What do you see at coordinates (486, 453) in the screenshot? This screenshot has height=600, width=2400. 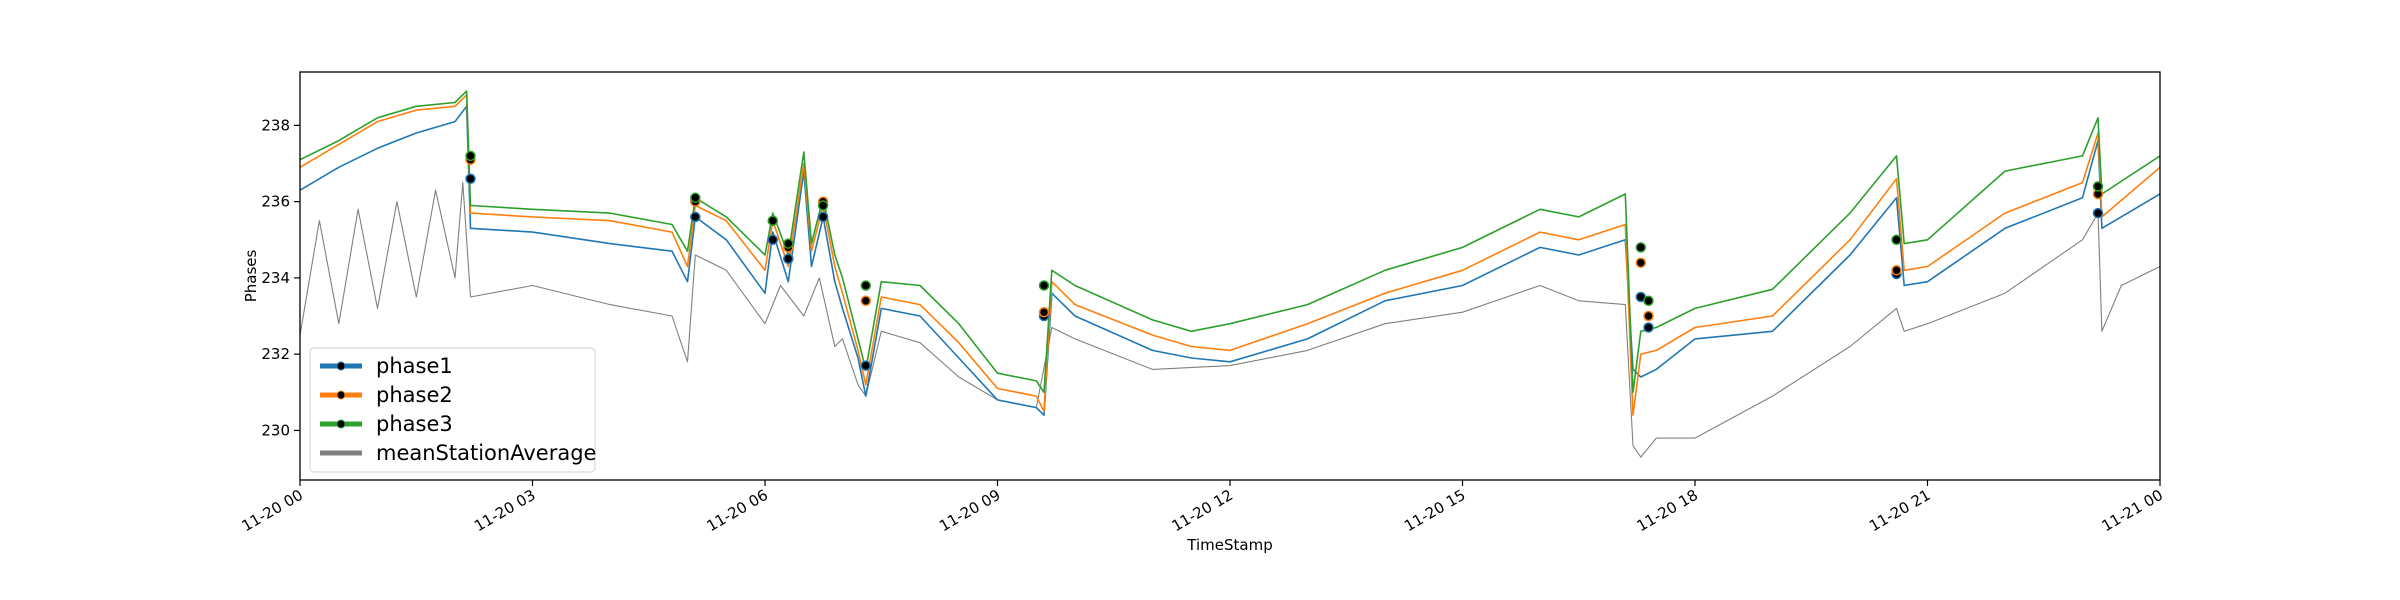 I see `legend-label-meanStationAverage: meanStationAverage` at bounding box center [486, 453].